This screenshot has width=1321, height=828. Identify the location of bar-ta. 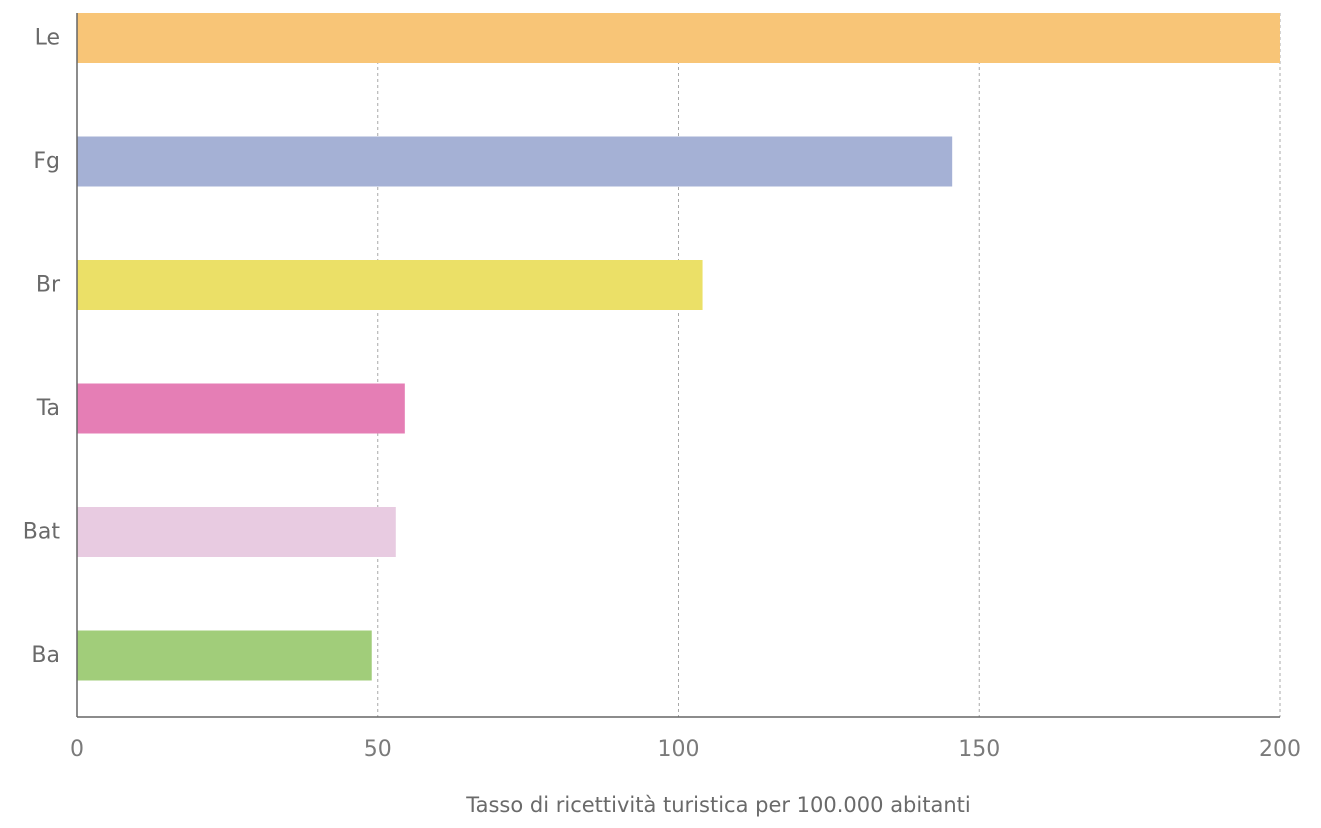
(241, 408).